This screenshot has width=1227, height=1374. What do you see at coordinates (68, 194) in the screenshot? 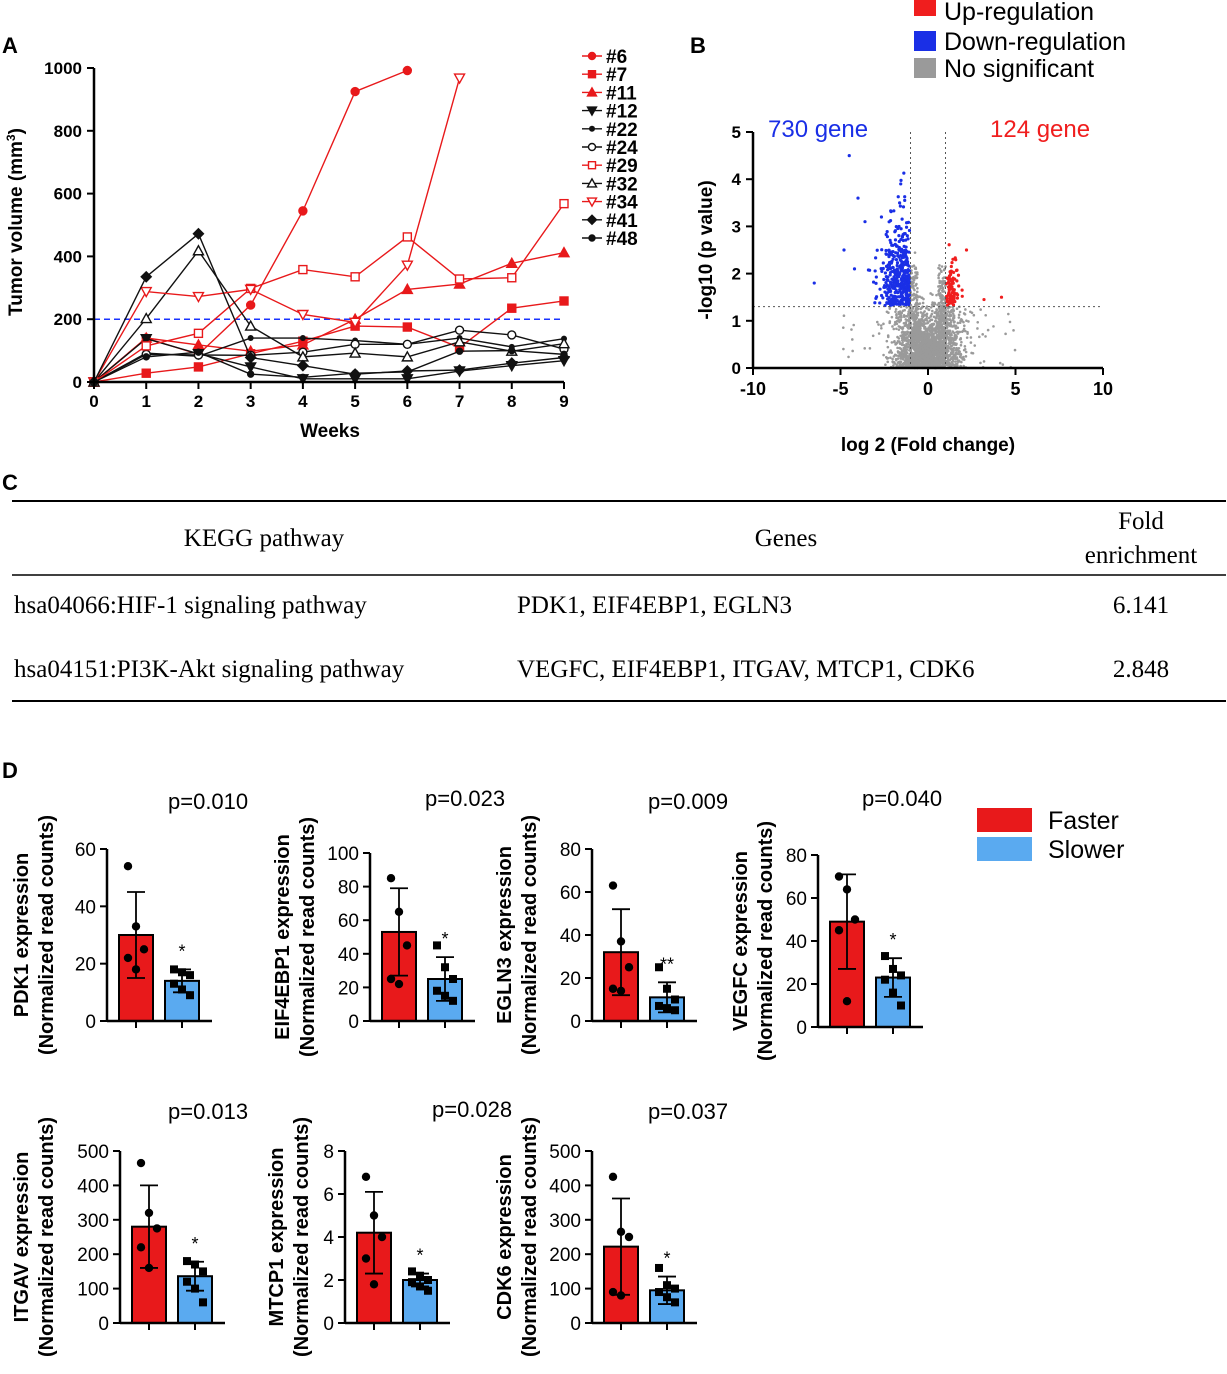
I see `a-y-tick-label: 600` at bounding box center [68, 194].